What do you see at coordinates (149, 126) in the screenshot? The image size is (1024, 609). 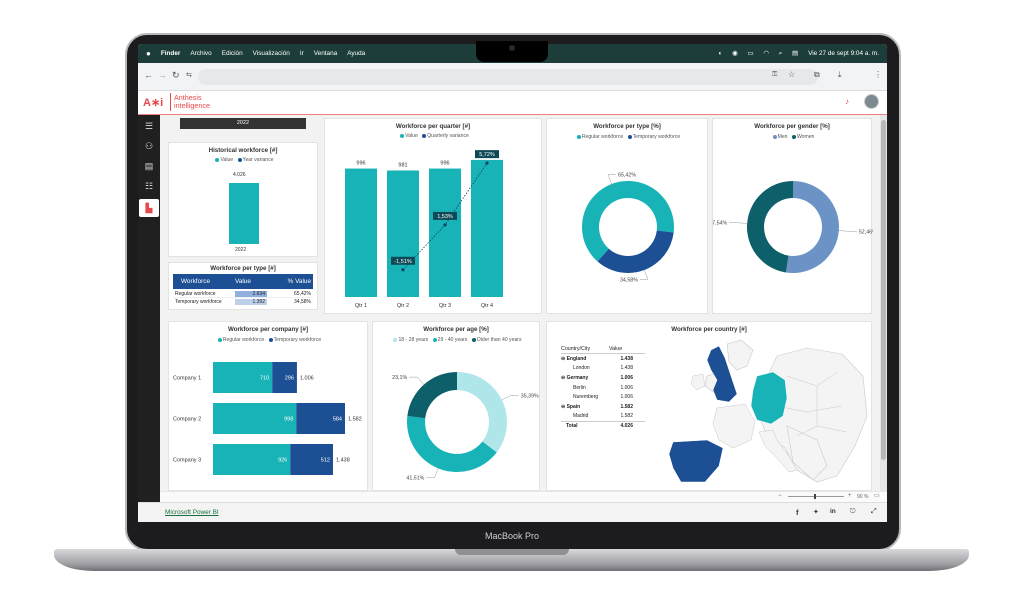 I see `hamburger-icon: ☰` at bounding box center [149, 126].